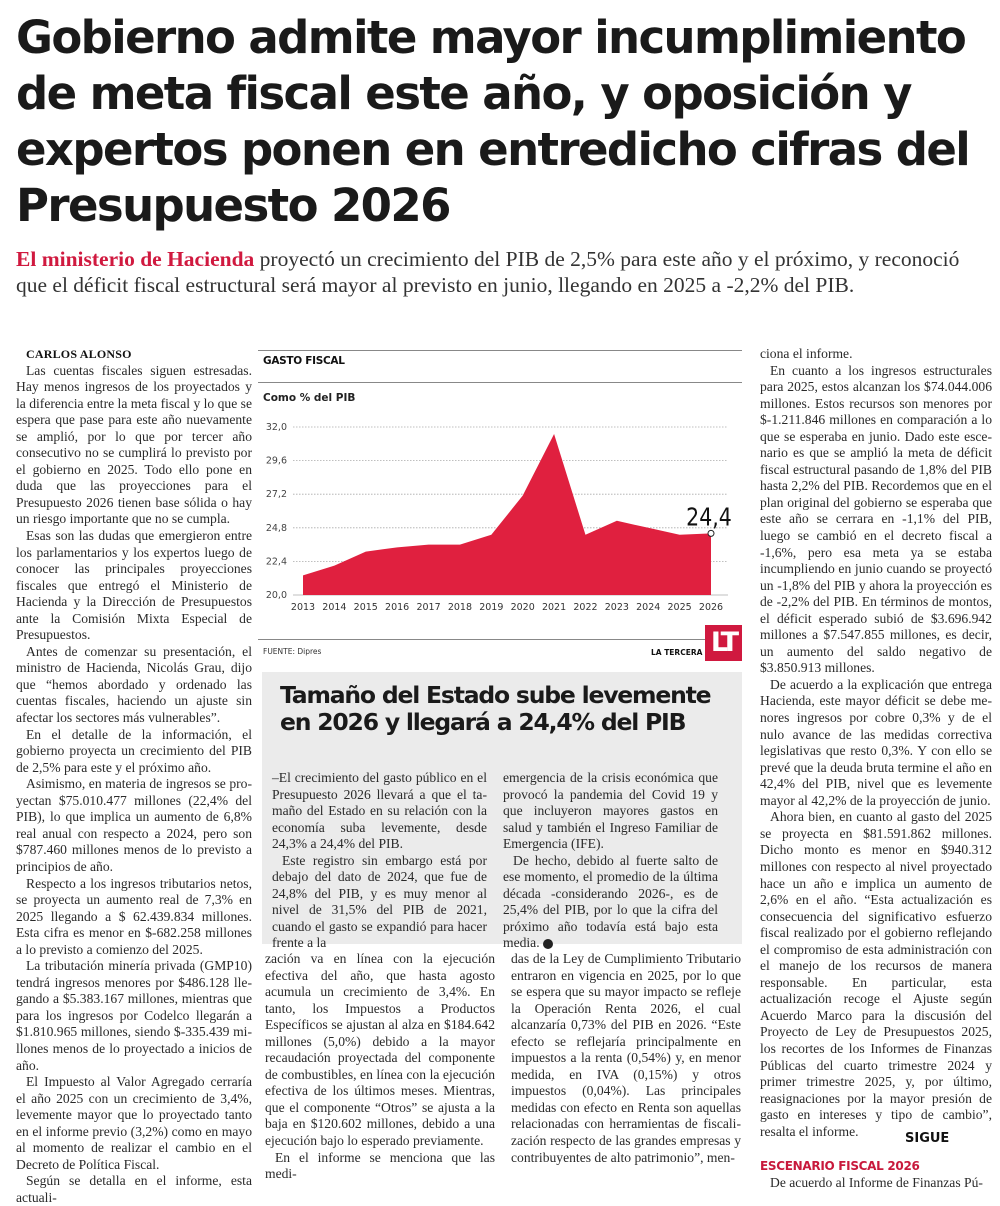 The image size is (1000, 1206). Describe the element at coordinates (79, 354) in the screenshot. I see `byline: CARLOS ALONSO` at that location.